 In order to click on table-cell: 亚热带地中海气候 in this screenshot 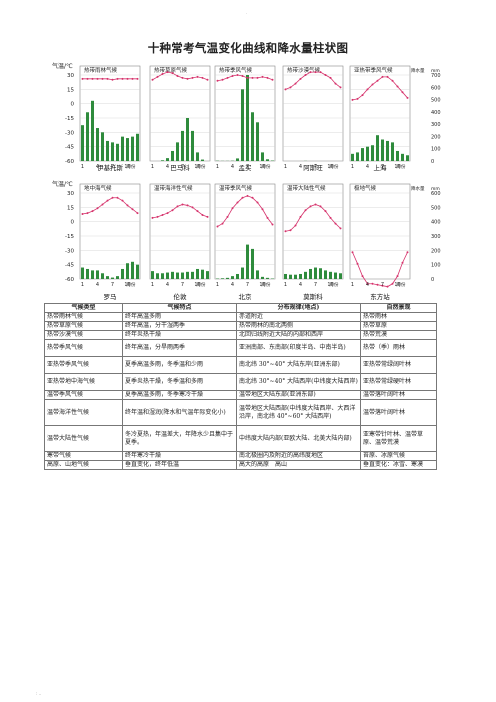, I will do `click(83, 382)`.